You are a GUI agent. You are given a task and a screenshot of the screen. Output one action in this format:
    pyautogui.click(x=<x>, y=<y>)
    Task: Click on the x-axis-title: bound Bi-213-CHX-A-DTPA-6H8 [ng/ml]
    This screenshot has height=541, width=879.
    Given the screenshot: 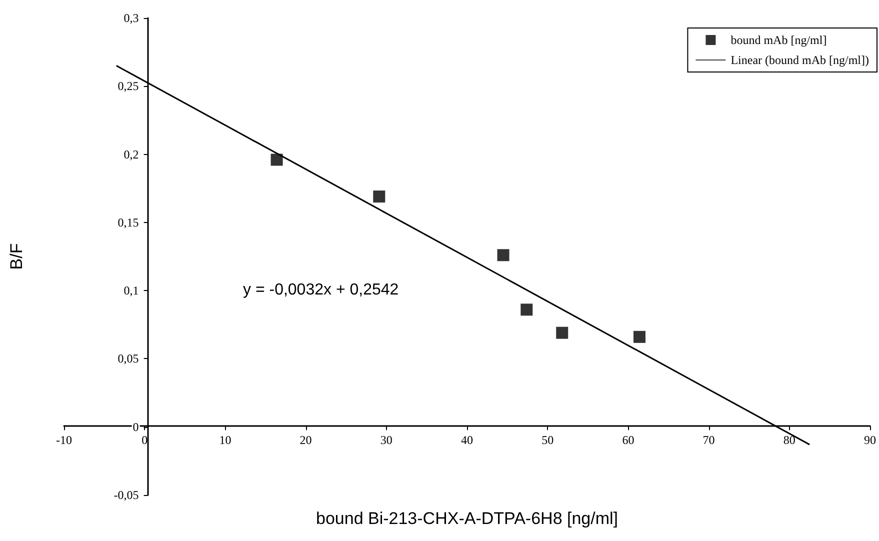 What is the action you would take?
    pyautogui.click(x=467, y=518)
    